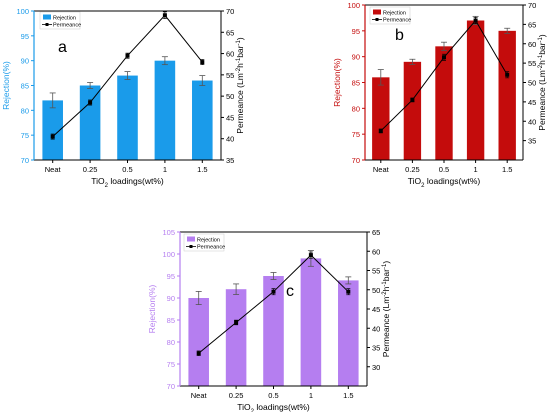 The height and width of the screenshot is (417, 550). What do you see at coordinates (67, 26) in the screenshot?
I see `legend-permeance-label: Permeance` at bounding box center [67, 26].